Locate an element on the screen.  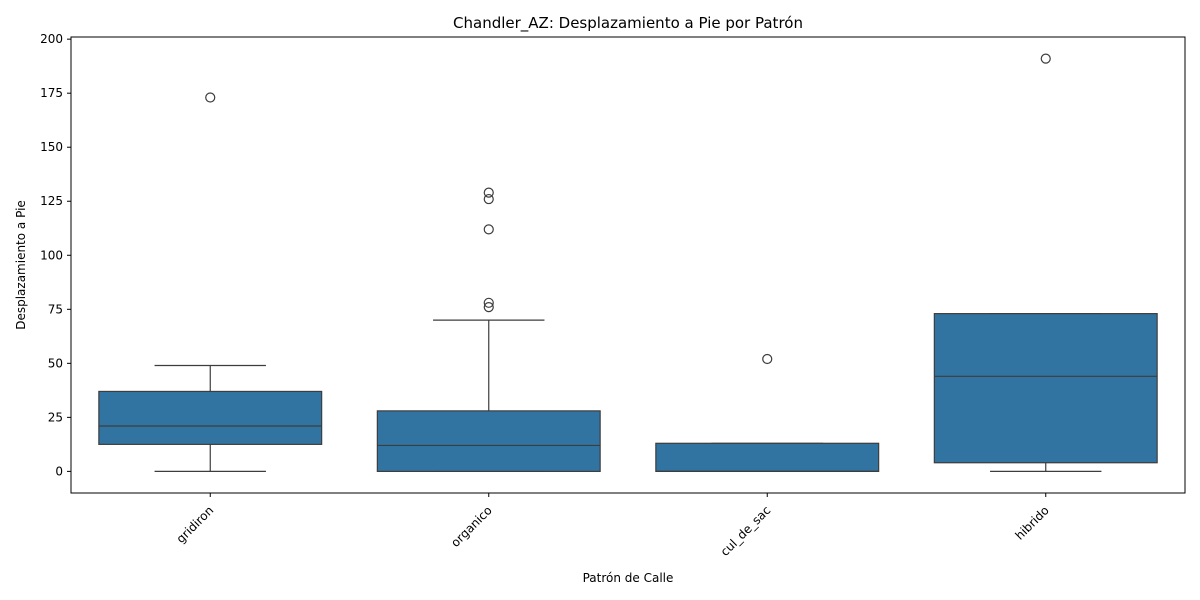
y-tick-label: 175 is located at coordinates (51, 93).